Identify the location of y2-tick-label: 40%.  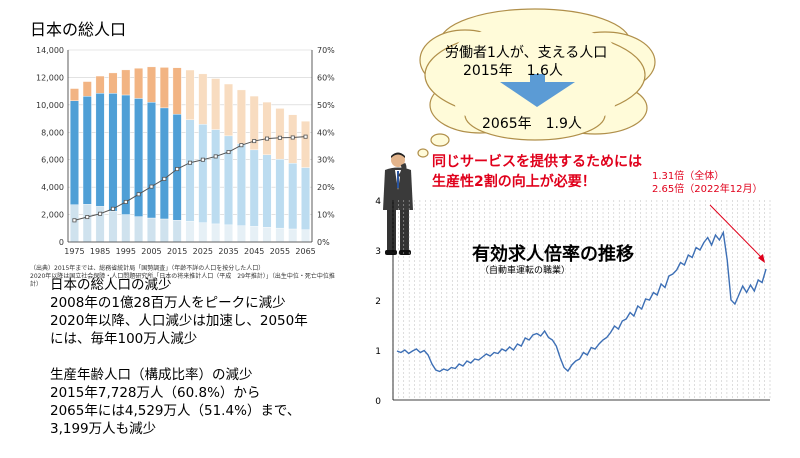
(326, 132).